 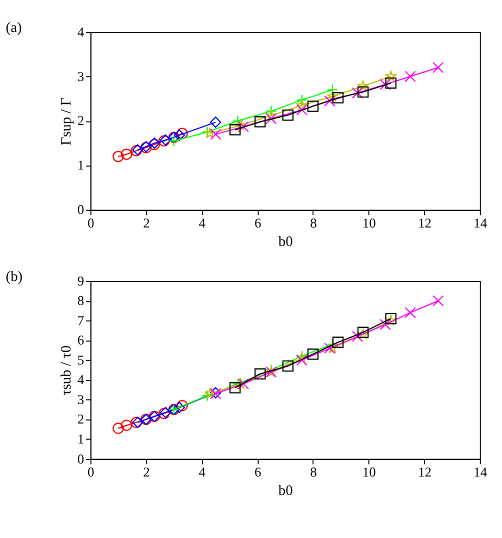 What do you see at coordinates (14, 28) in the screenshot?
I see `chart-title: (a)` at bounding box center [14, 28].